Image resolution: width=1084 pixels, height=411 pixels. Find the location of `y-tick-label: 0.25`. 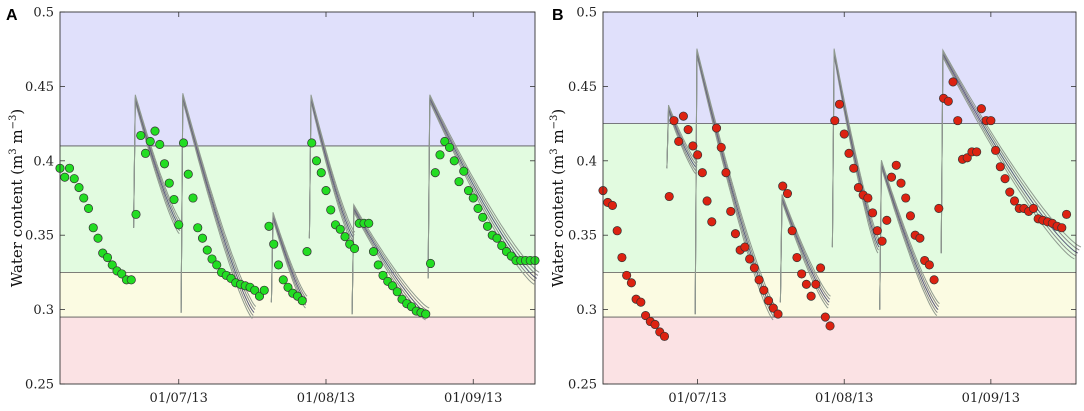

y-tick-label: 0.25 is located at coordinates (582, 385).